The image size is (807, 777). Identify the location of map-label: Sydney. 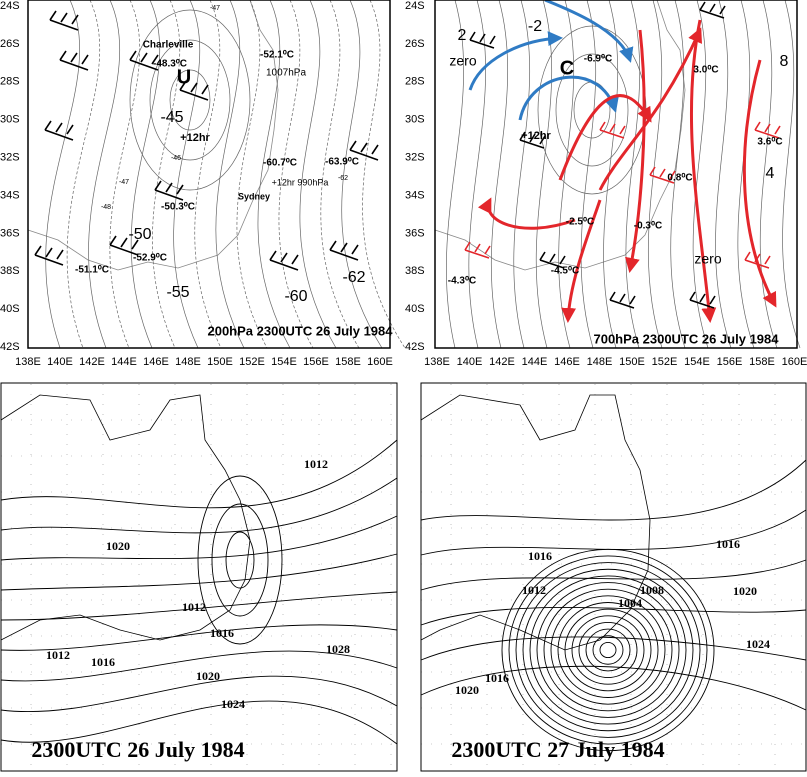
(254, 196).